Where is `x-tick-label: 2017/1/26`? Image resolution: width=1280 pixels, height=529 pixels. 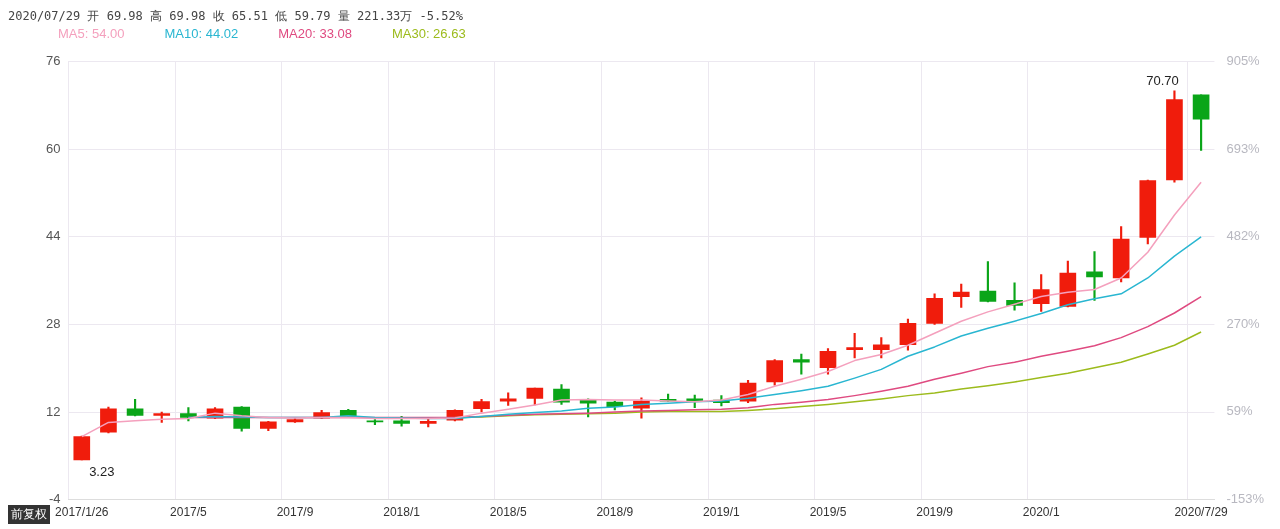
x-tick-label: 2017/1/26 is located at coordinates (82, 512).